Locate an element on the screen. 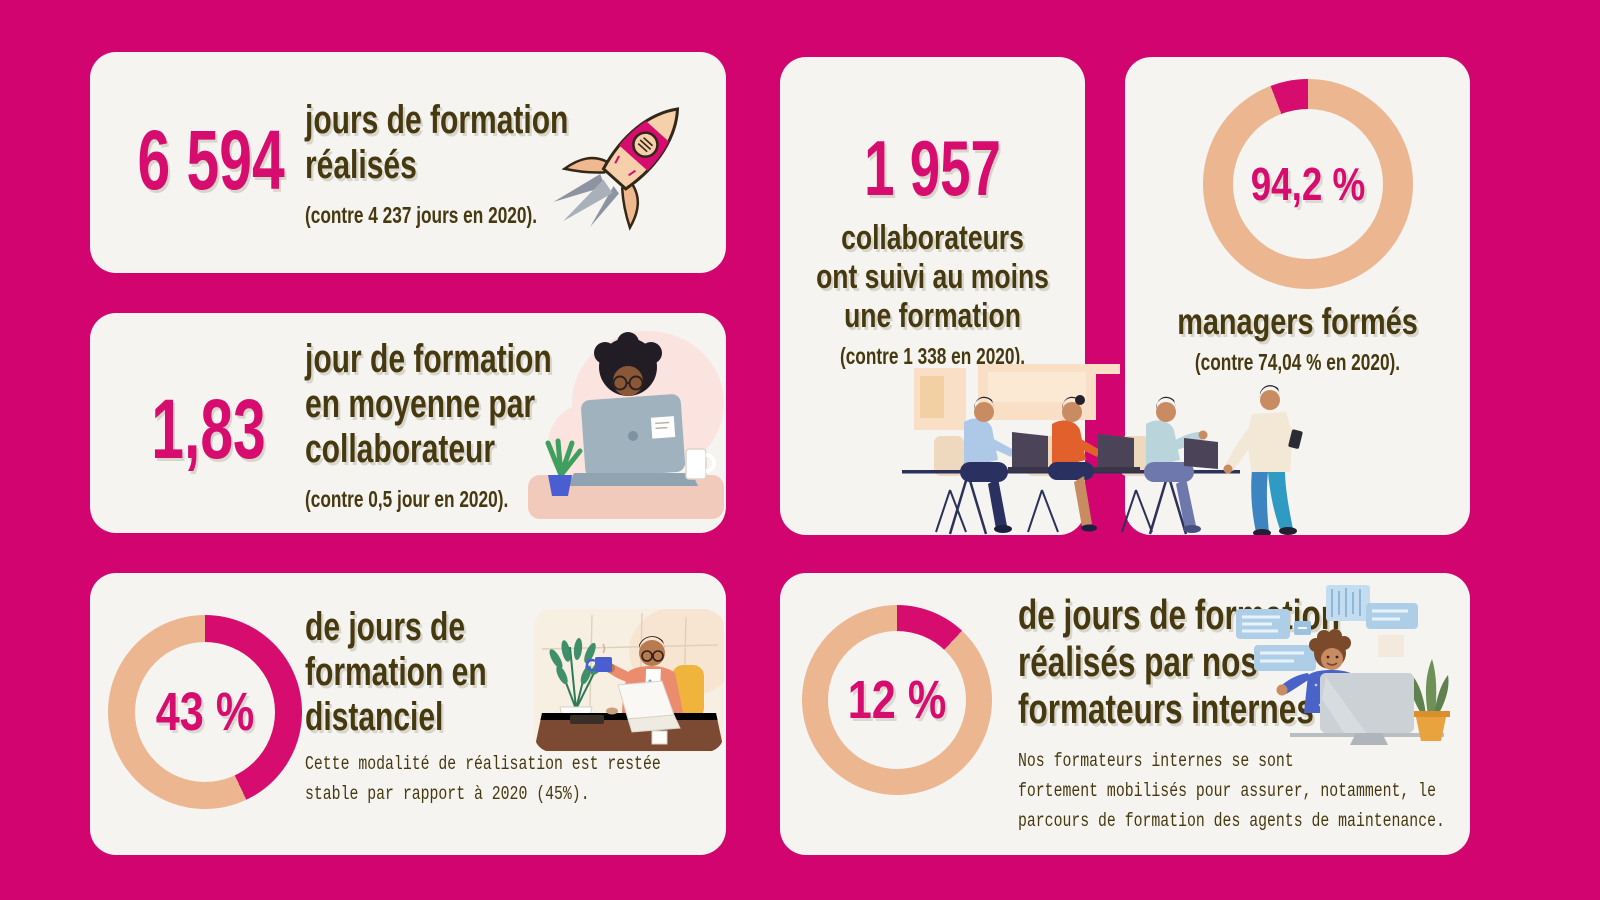 The width and height of the screenshot is (1600, 900). donut-chart-remote: 43 % is located at coordinates (205, 712).